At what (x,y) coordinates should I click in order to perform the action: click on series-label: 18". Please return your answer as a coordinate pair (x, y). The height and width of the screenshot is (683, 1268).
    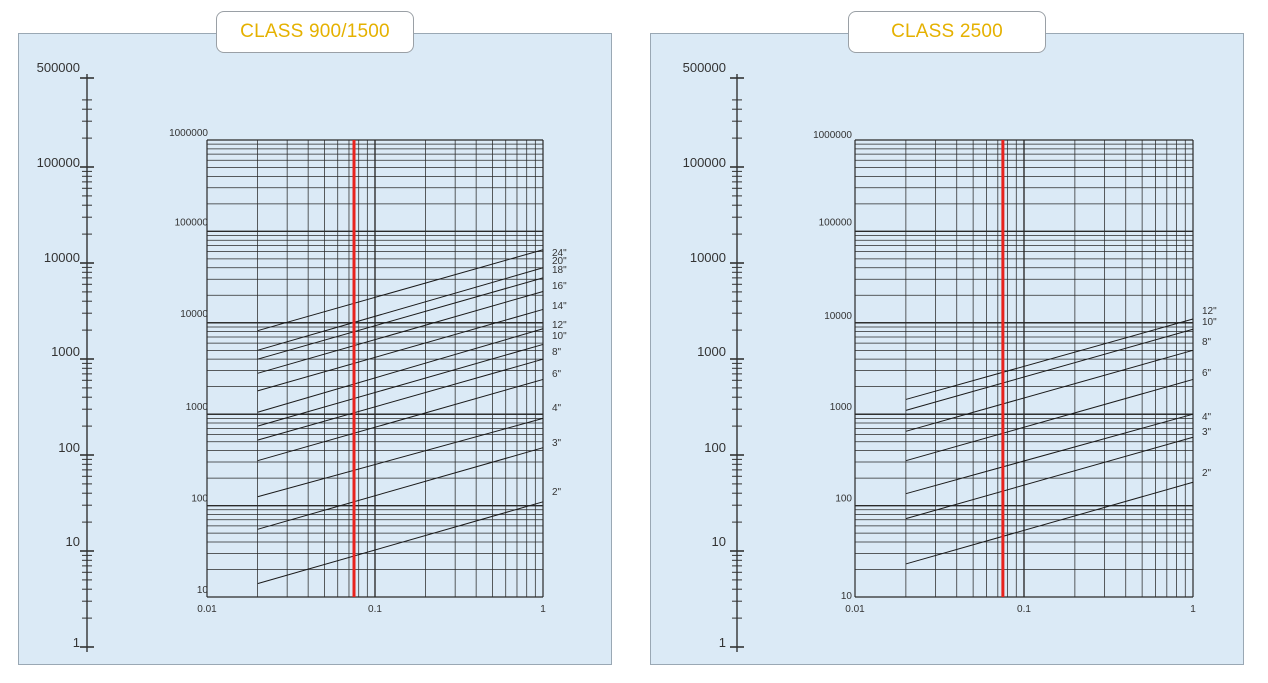
    Looking at the image, I should click on (559, 270).